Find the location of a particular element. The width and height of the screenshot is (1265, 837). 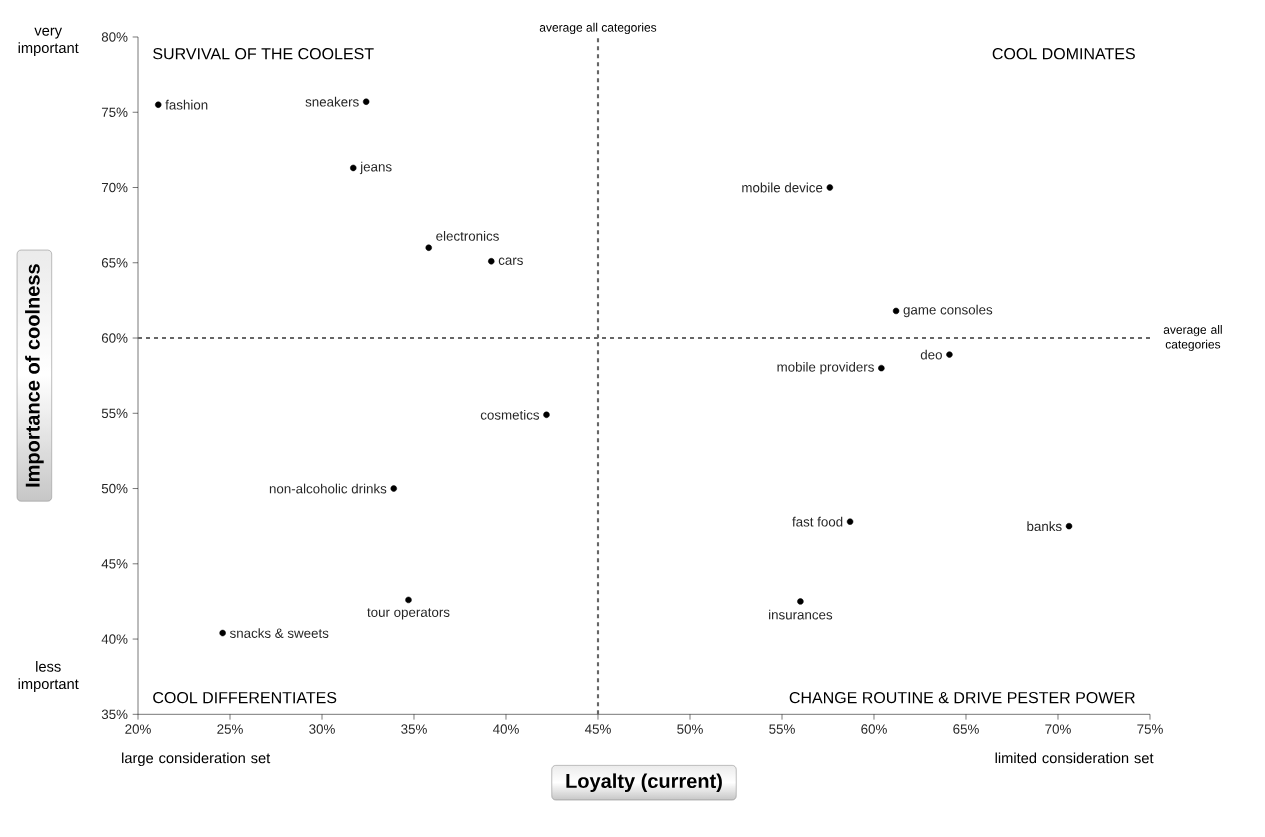

annotation: CHANGE ROUTINE & DRIVE PESTER POWER is located at coordinates (962, 697).